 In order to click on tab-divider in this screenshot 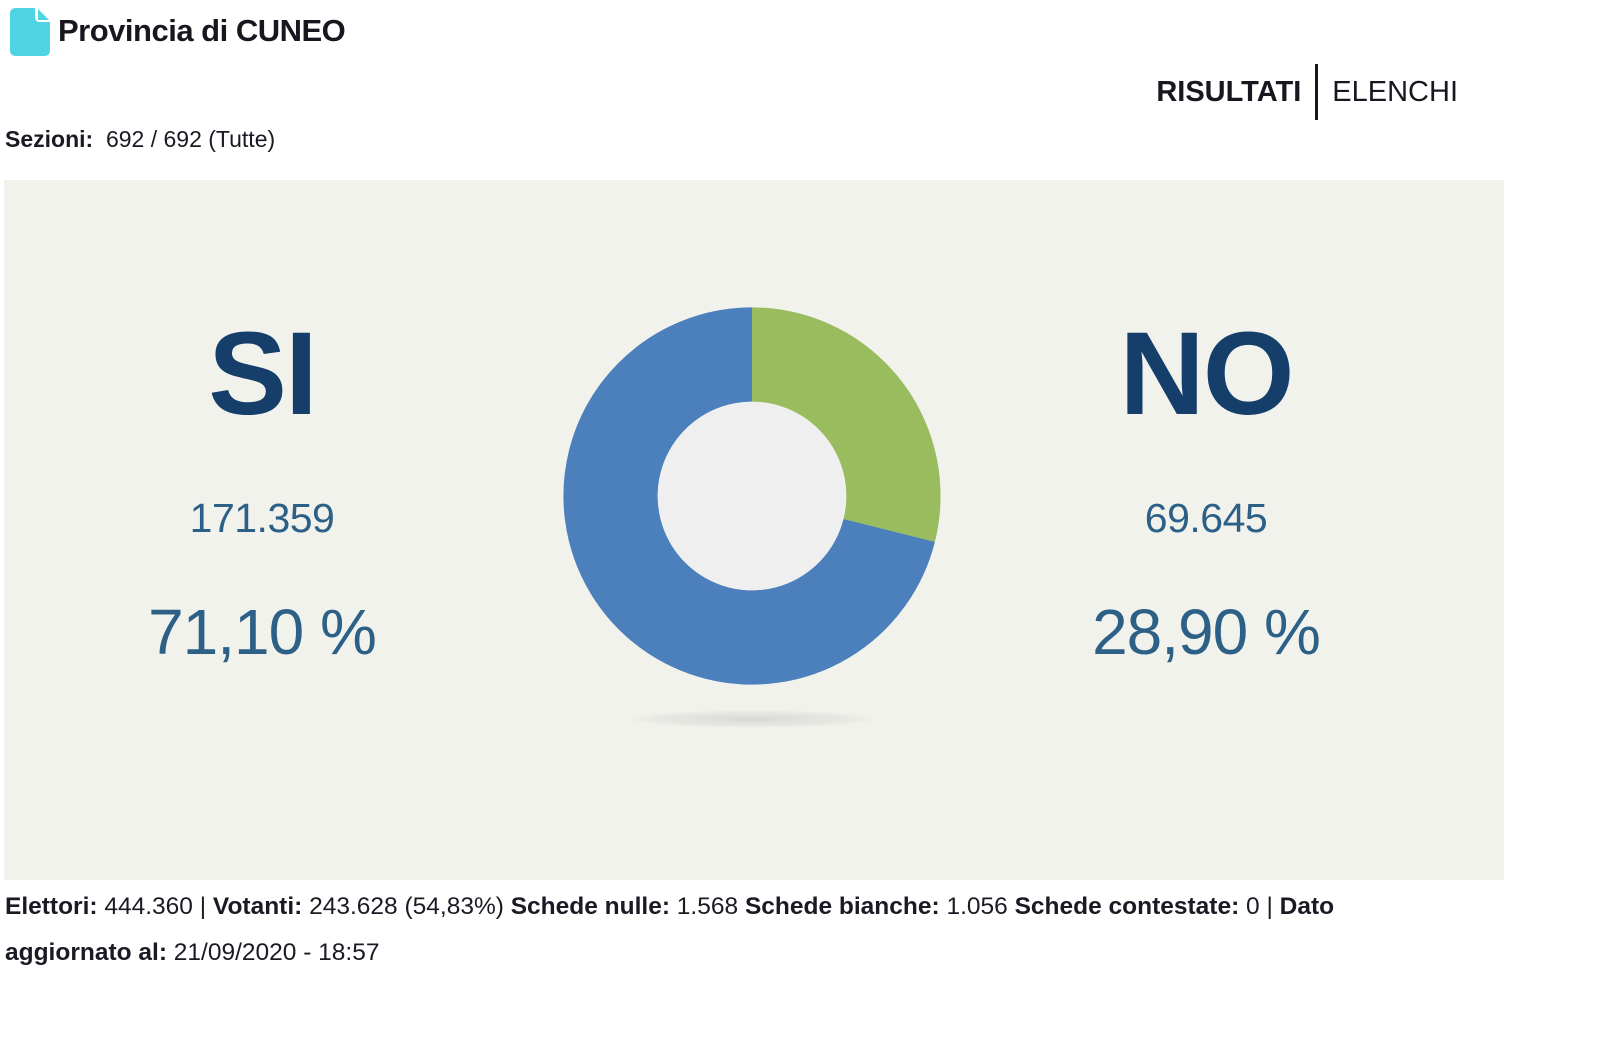, I will do `click(1317, 92)`.